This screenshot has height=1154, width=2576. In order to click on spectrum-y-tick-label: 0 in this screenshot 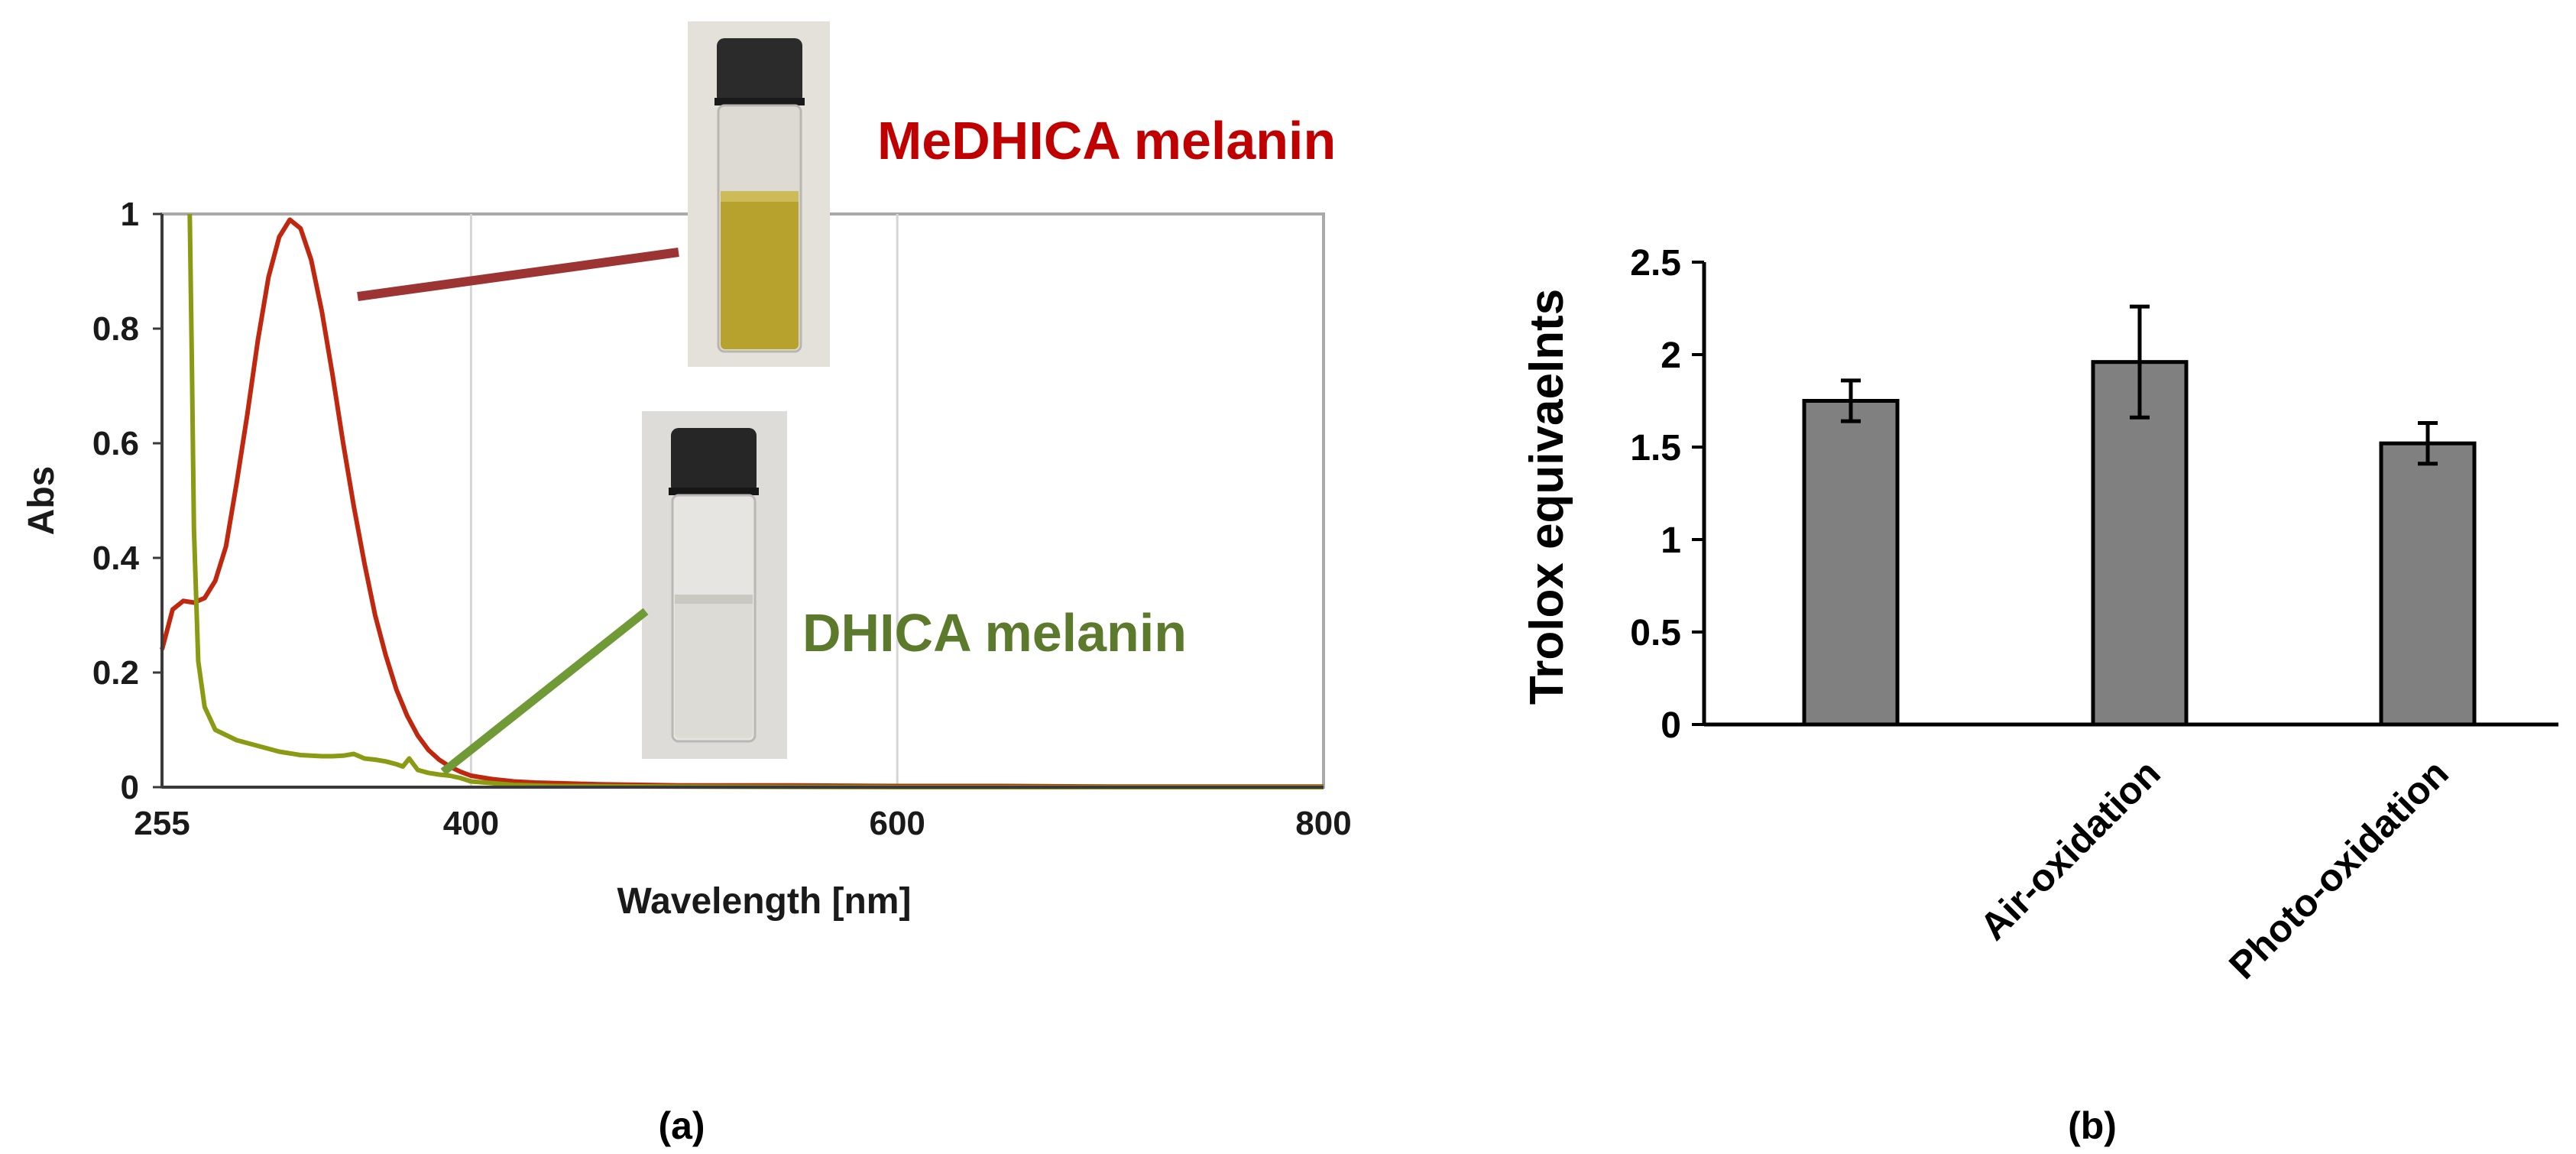, I will do `click(130, 787)`.